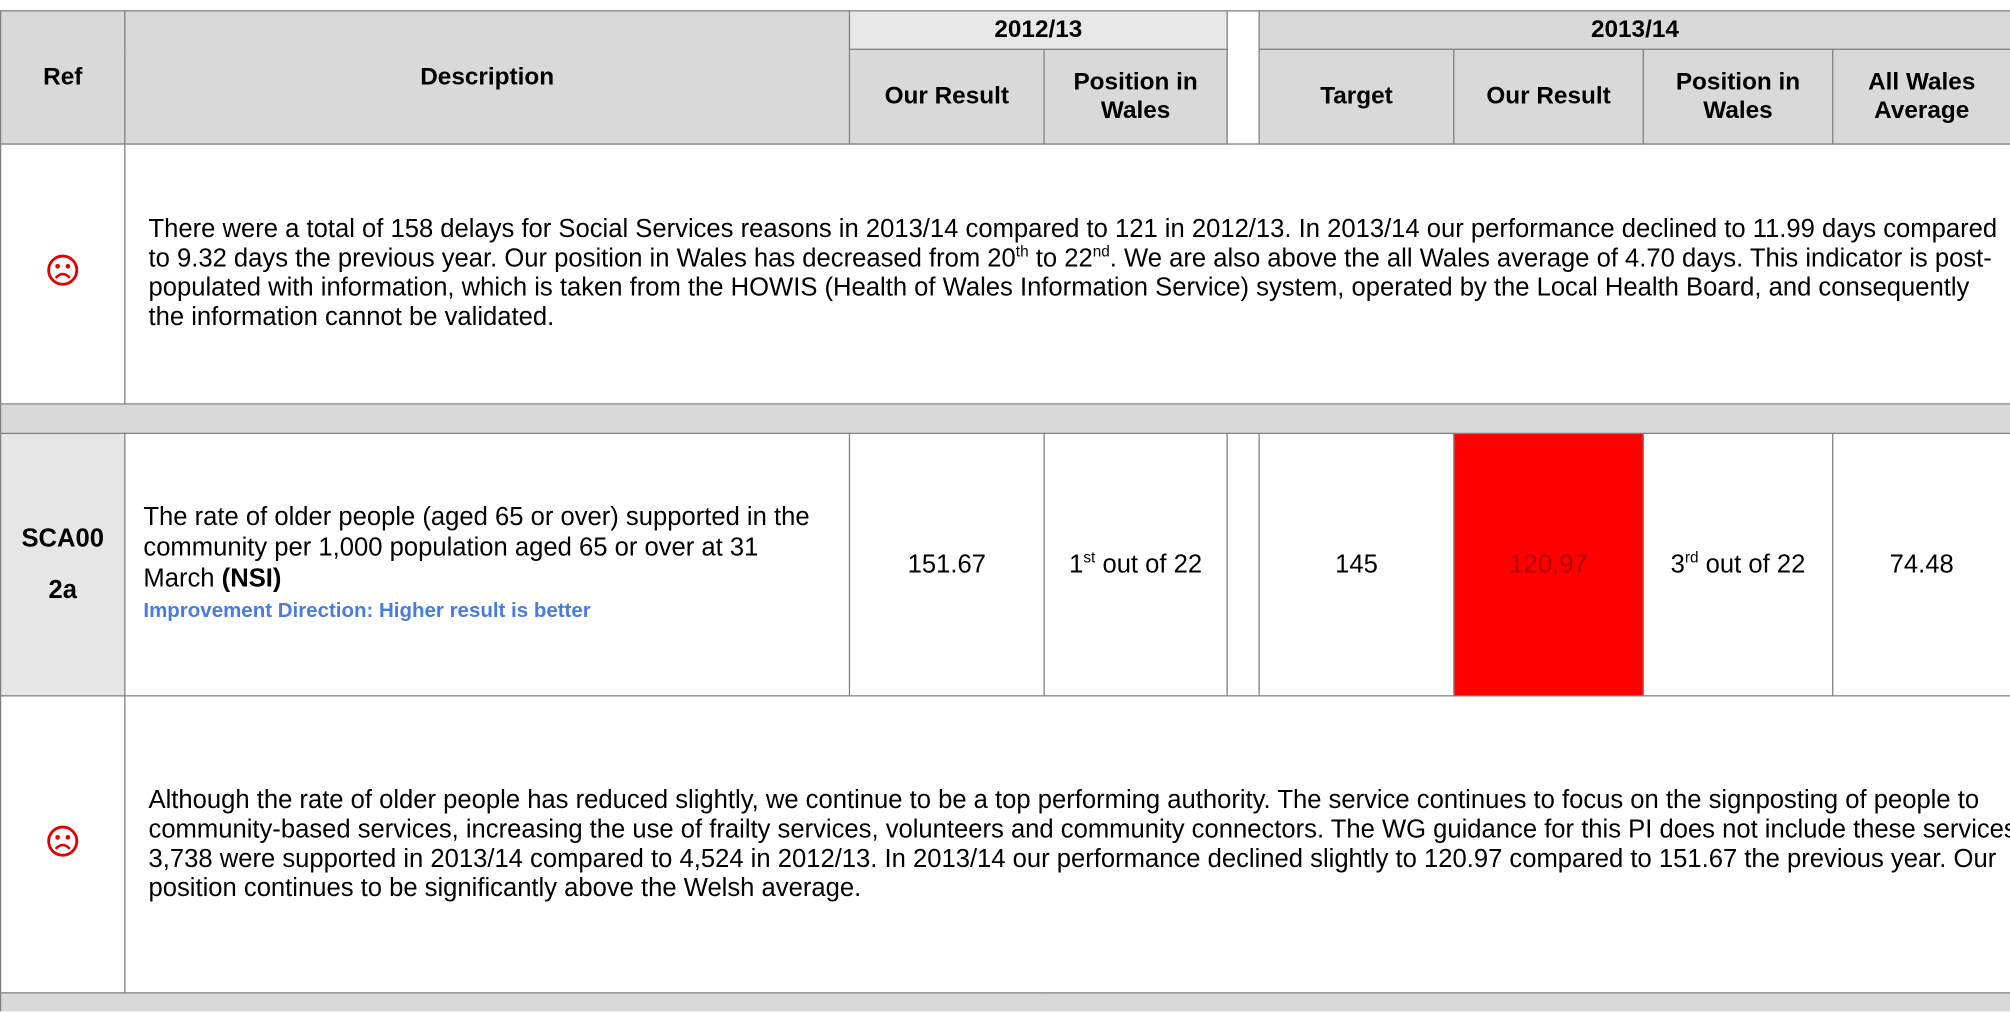  I want to click on superscript: th, so click(1022, 251).